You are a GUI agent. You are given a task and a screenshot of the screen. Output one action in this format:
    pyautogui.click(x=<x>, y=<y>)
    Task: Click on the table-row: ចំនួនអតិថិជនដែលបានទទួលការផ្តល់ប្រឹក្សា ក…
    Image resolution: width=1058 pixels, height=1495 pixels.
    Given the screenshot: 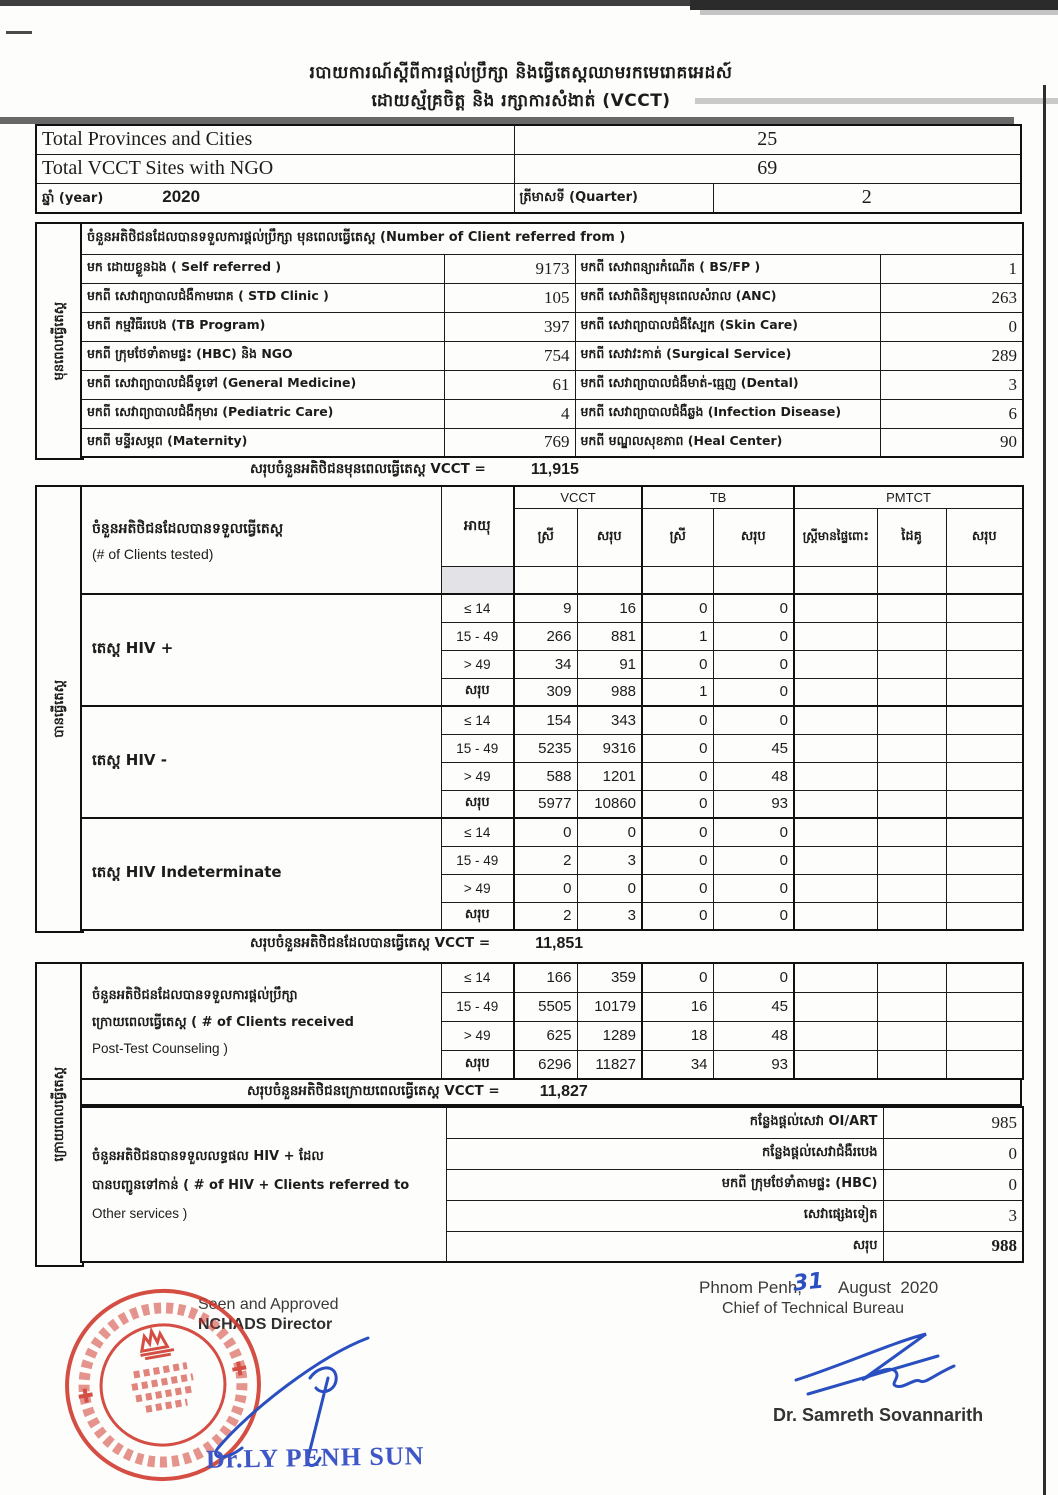 What is the action you would take?
    pyautogui.click(x=552, y=1021)
    